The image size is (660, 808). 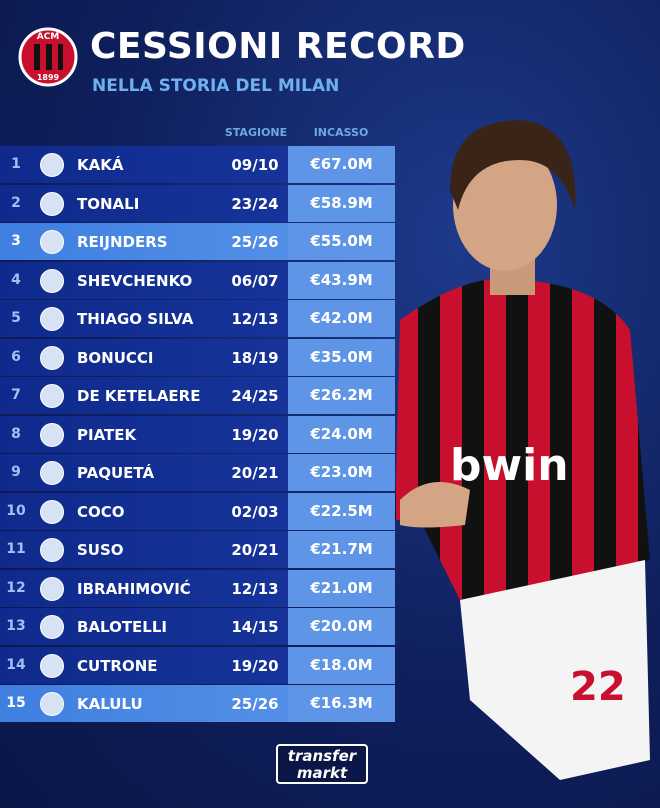 I want to click on player-name: KALULU, so click(x=110, y=704).